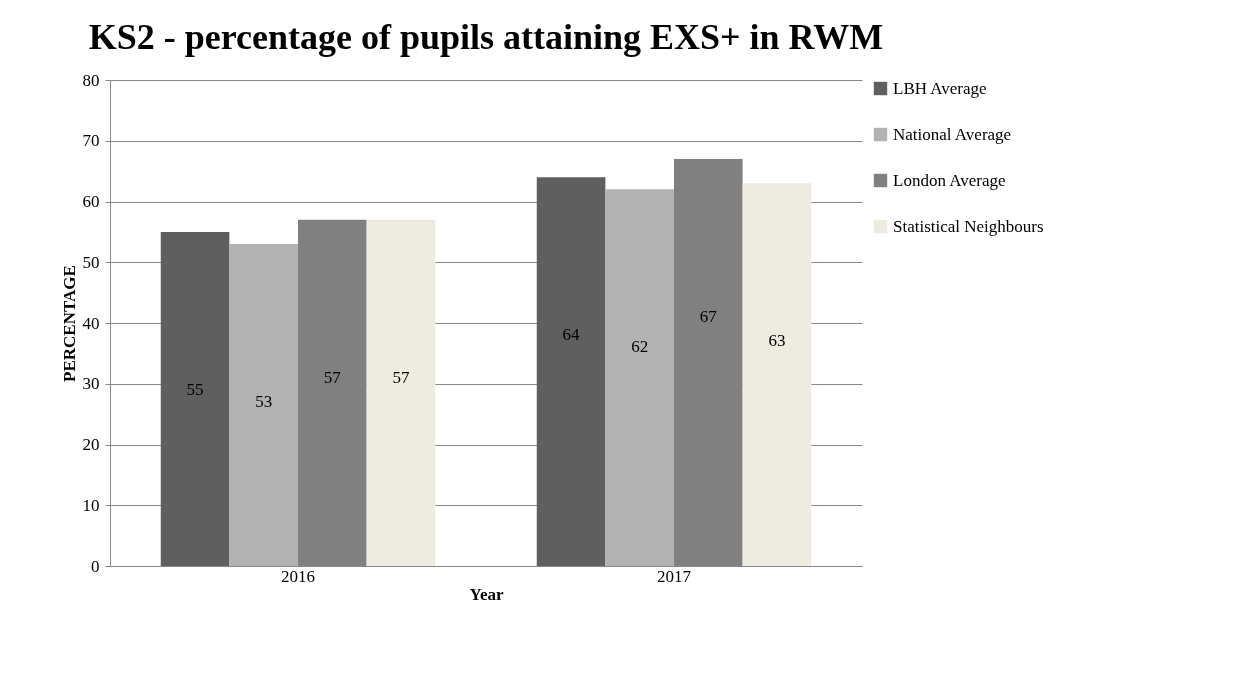 Image resolution: width=1245 pixels, height=693 pixels. Describe the element at coordinates (91, 384) in the screenshot. I see `y-tick-label: 30` at that location.